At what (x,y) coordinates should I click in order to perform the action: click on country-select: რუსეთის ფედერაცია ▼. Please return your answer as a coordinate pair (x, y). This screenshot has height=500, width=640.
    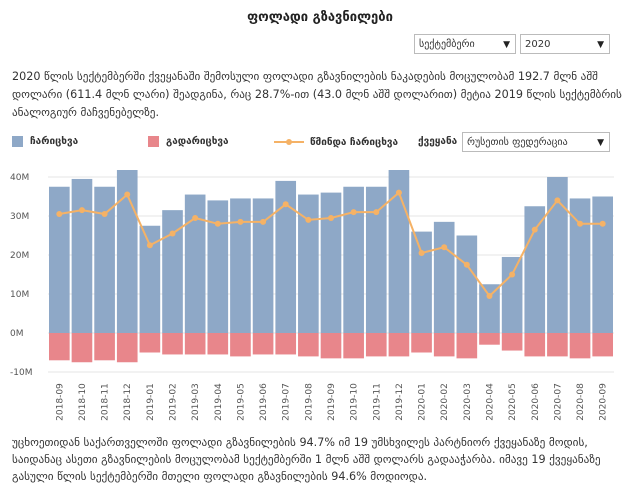
    Looking at the image, I should click on (536, 142).